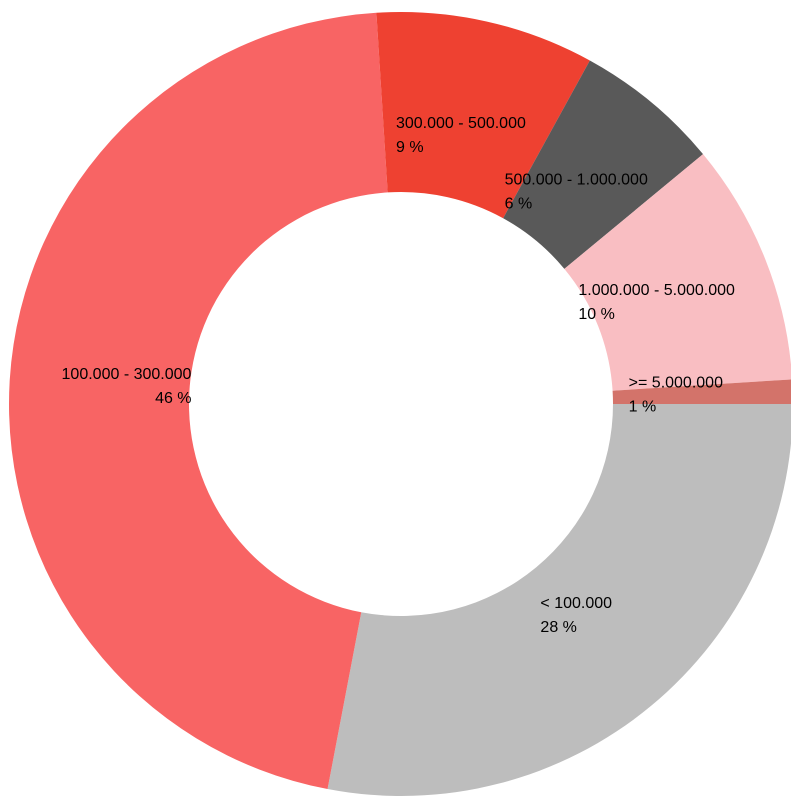 The height and width of the screenshot is (798, 791). What do you see at coordinates (576, 603) in the screenshot?
I see `slice-label: < 100.000` at bounding box center [576, 603].